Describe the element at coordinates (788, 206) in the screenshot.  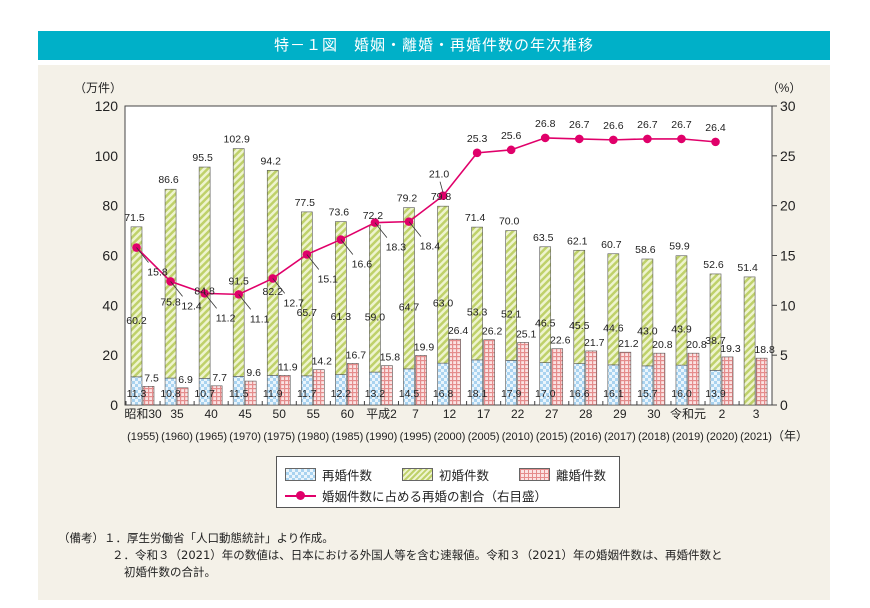
I see `right-y-tick-label: 20` at that location.